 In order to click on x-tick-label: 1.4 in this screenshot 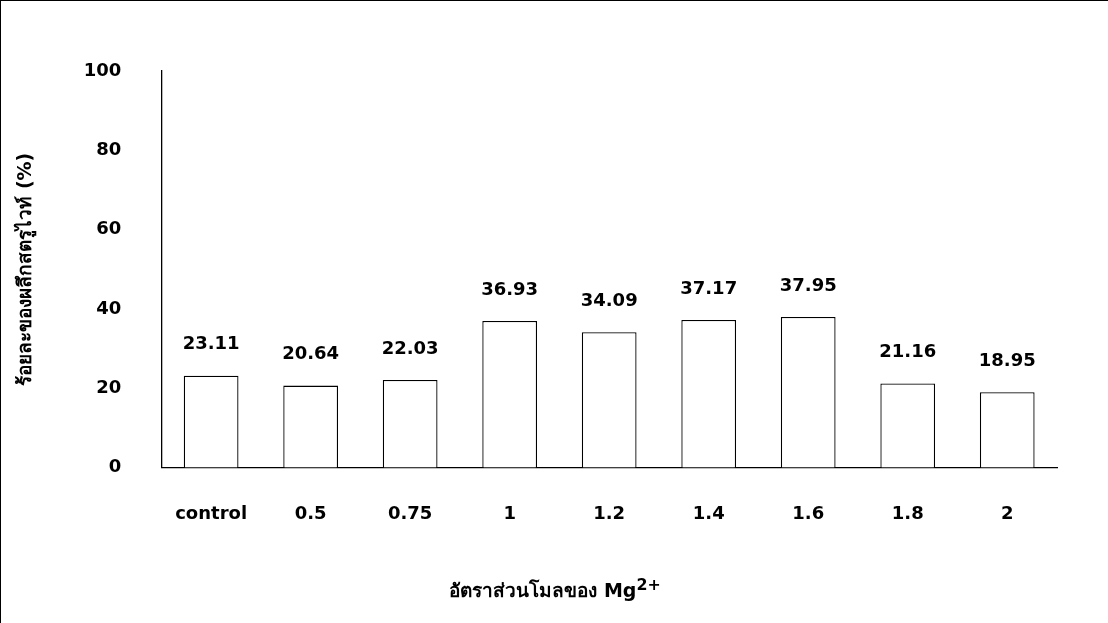, I will do `click(708, 512)`.